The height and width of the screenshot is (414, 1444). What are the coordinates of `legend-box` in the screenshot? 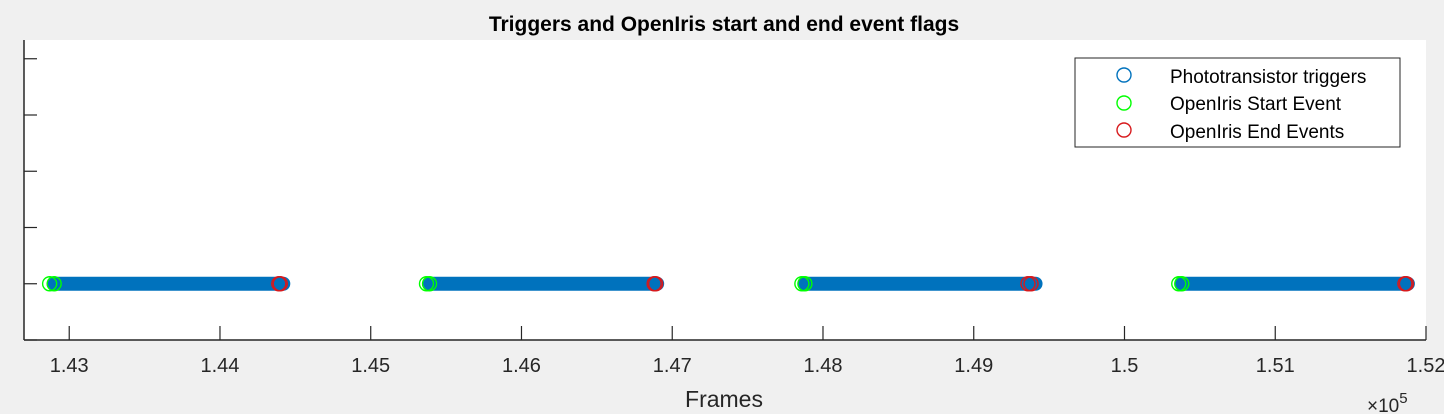 It's located at (1237, 102).